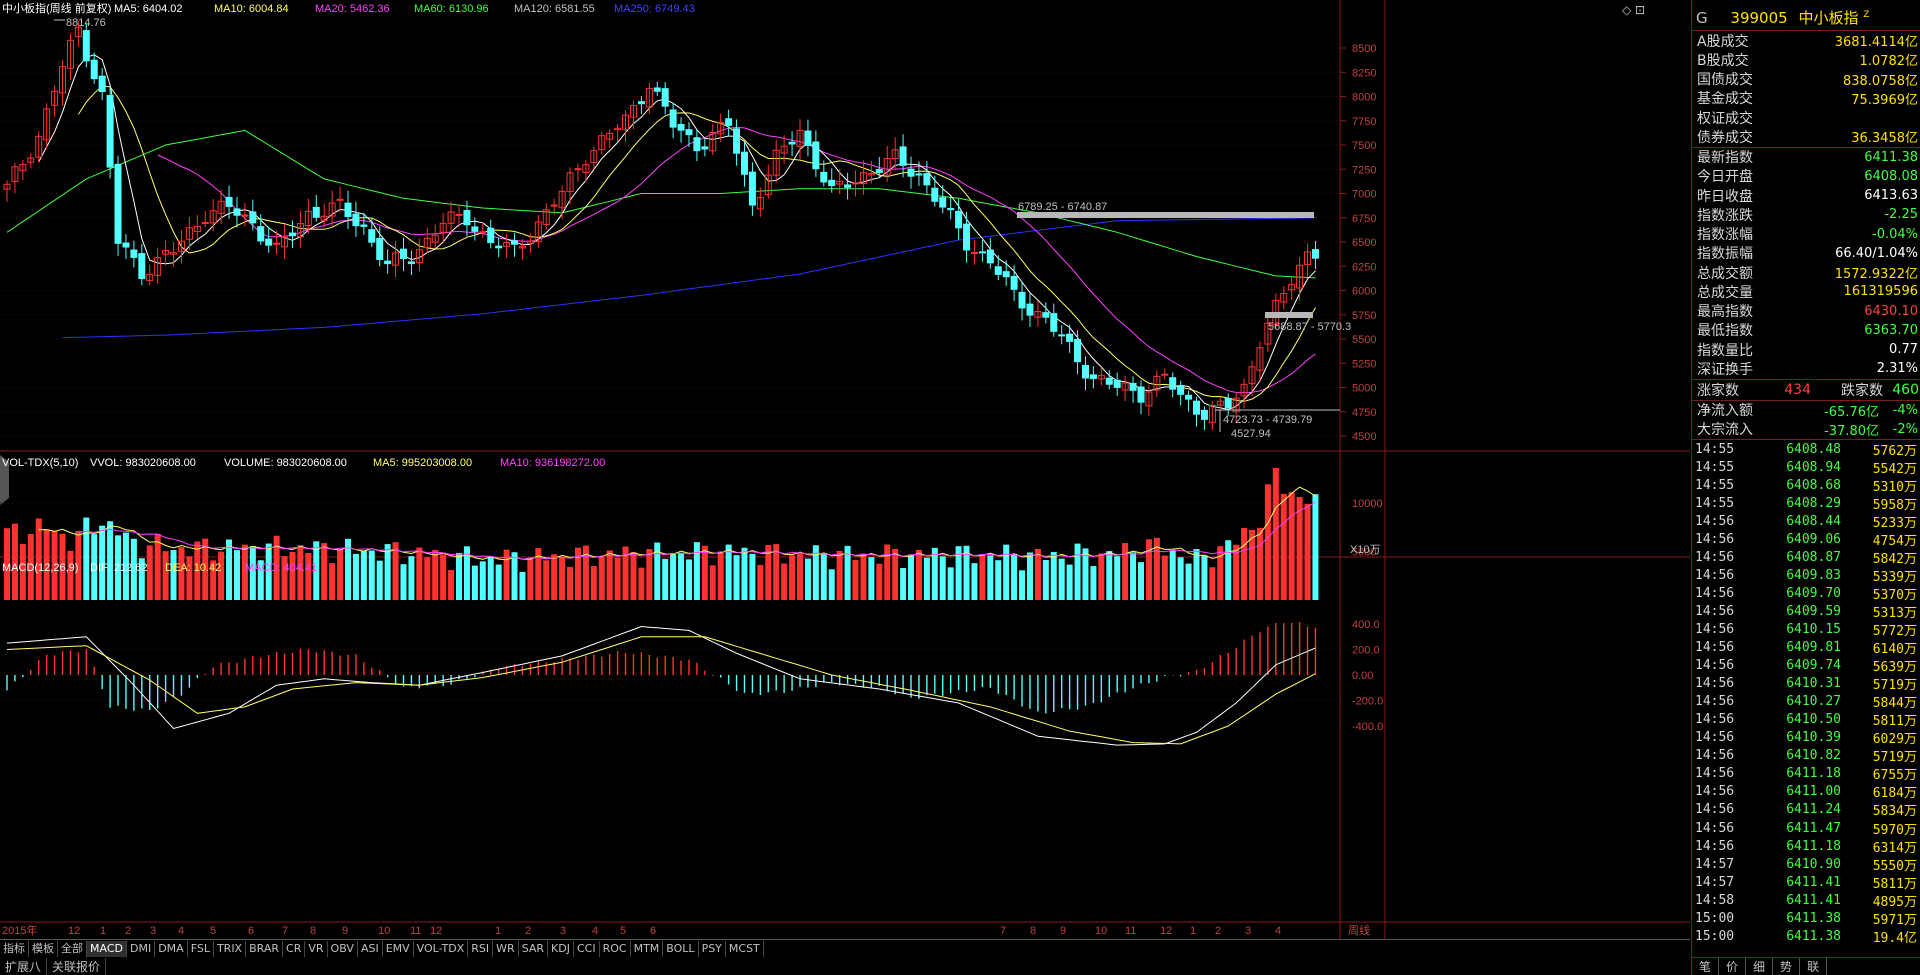  What do you see at coordinates (1806, 485) in the screenshot?
I see `tick-row: 14:55 6408.68 5310万` at bounding box center [1806, 485].